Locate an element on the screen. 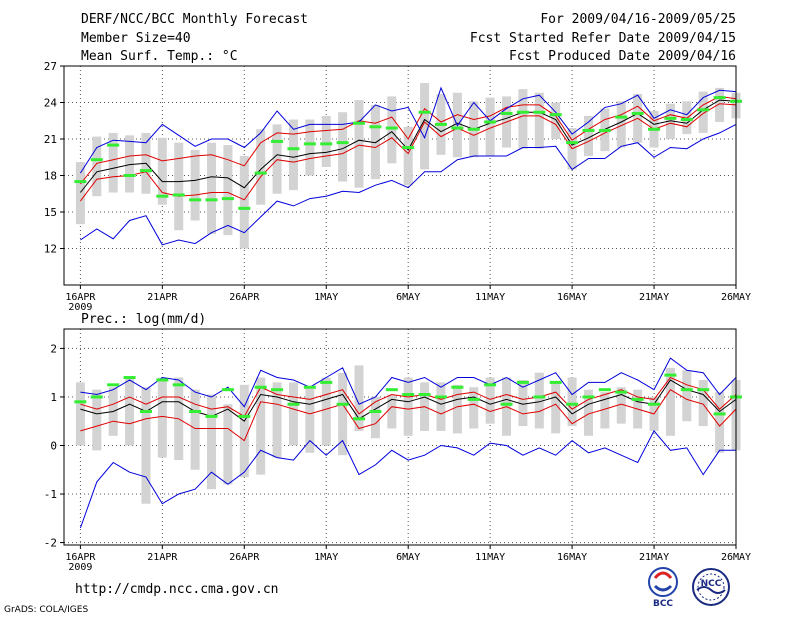 The height and width of the screenshot is (618, 800). temp-member-max-line is located at coordinates (408, 130).